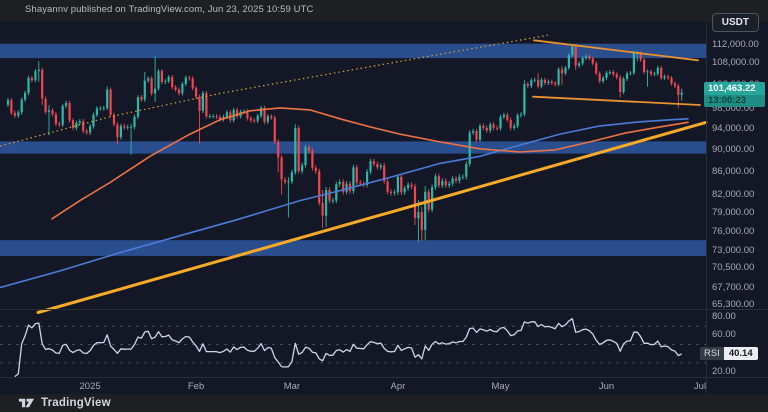  I want to click on rsi-axis-label: 60.00, so click(724, 335).